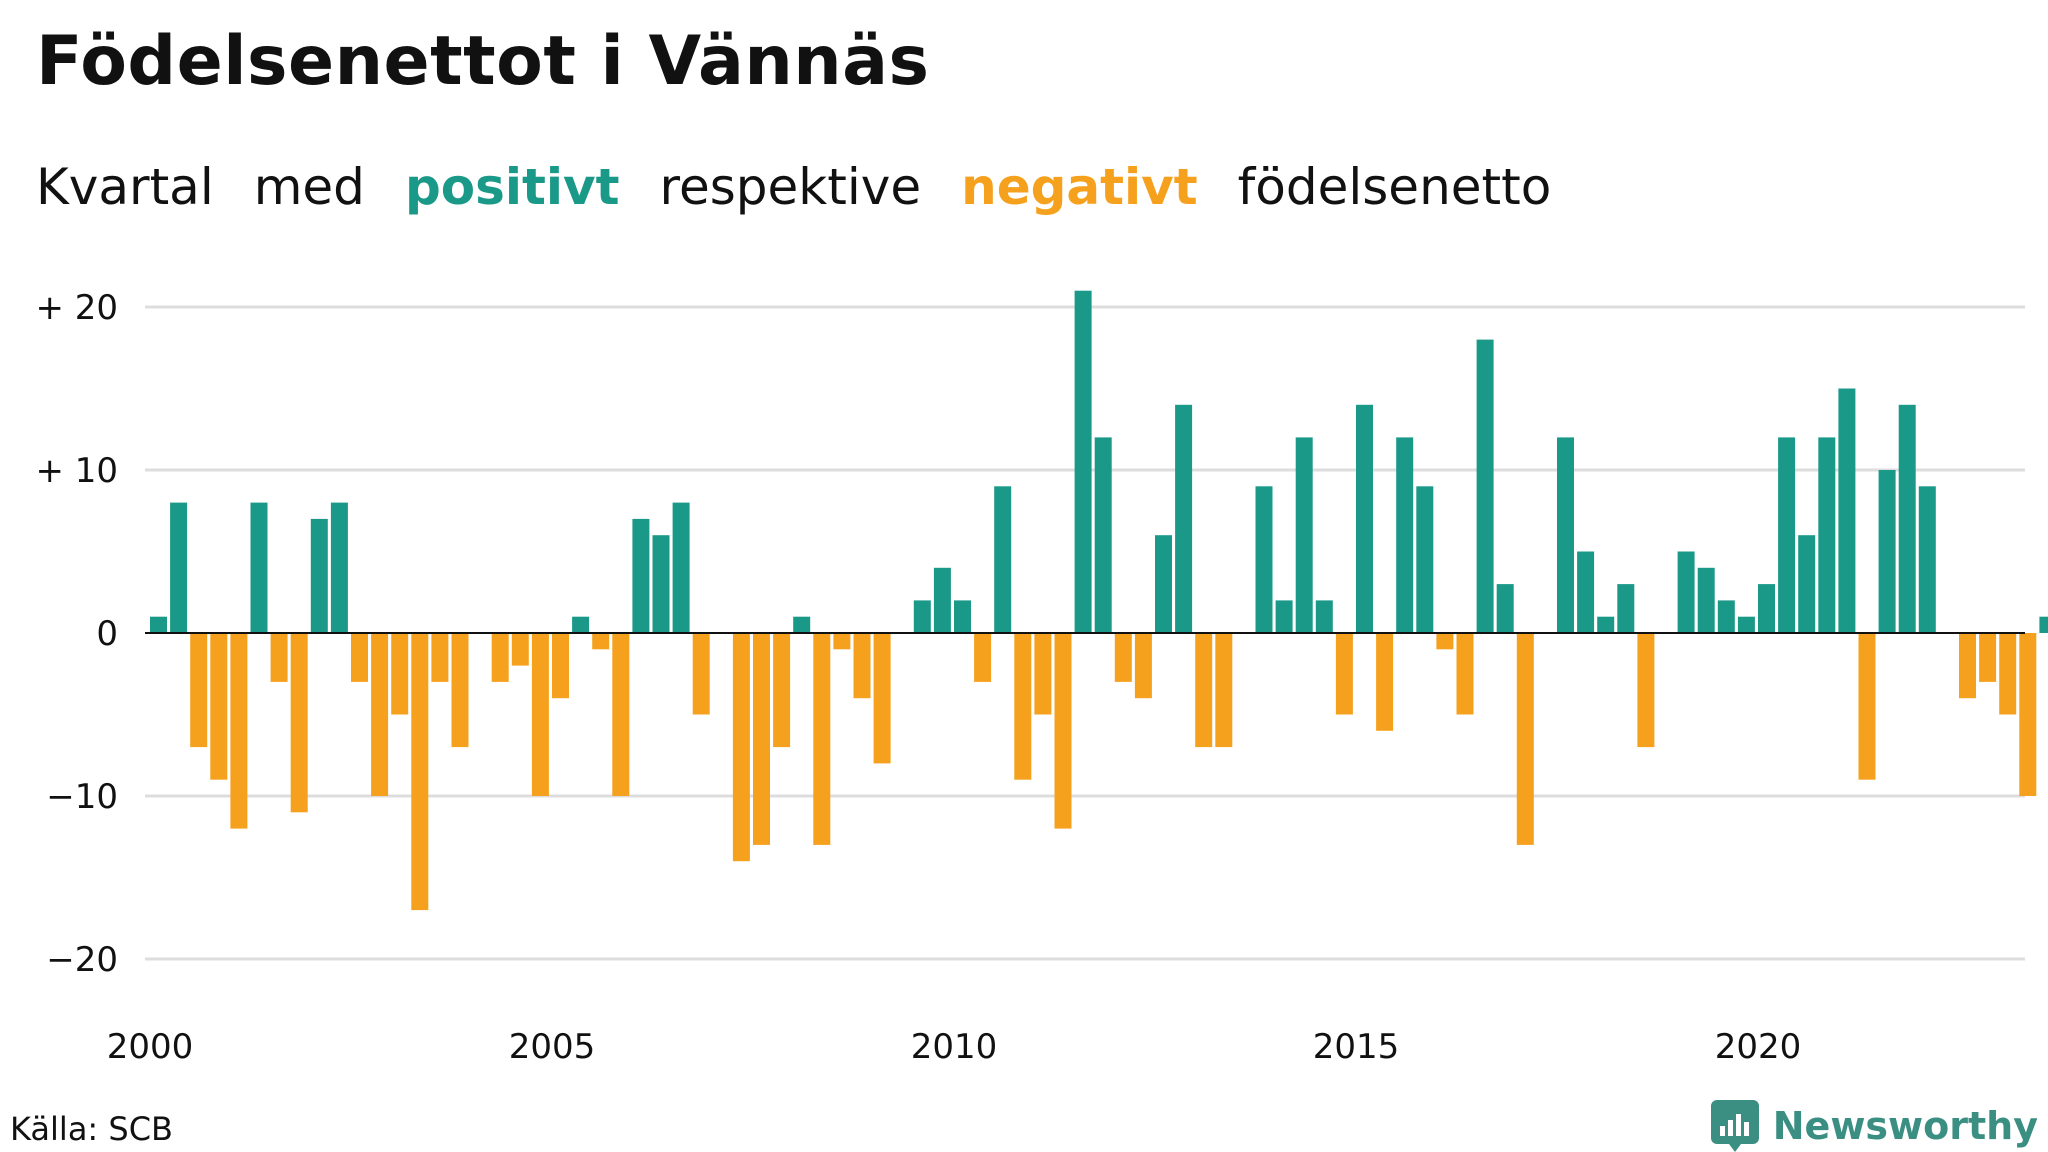 Image resolution: width=2048 pixels, height=1152 pixels. Describe the element at coordinates (1079, 187) in the screenshot. I see `subtitle-negative-word: negativt` at that location.